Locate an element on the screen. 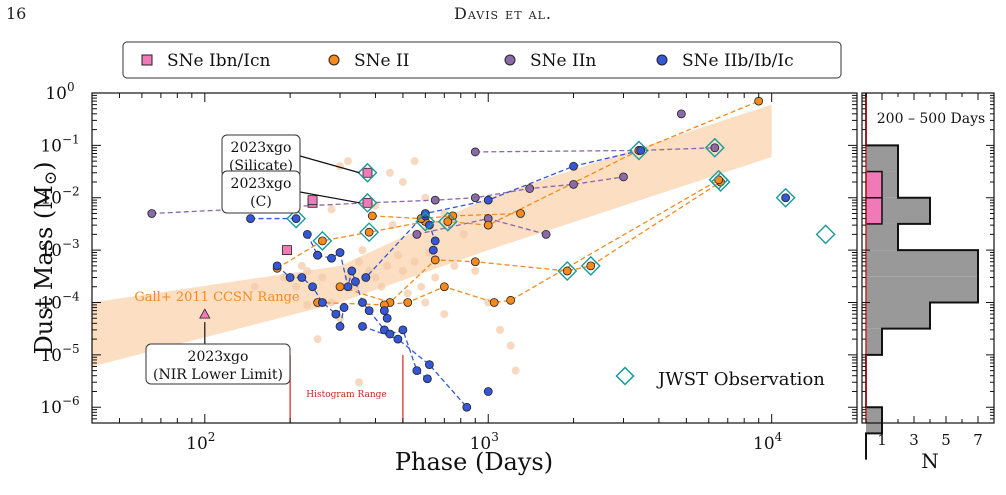  legend-label: SNe Ibn/Icn is located at coordinates (218, 61).